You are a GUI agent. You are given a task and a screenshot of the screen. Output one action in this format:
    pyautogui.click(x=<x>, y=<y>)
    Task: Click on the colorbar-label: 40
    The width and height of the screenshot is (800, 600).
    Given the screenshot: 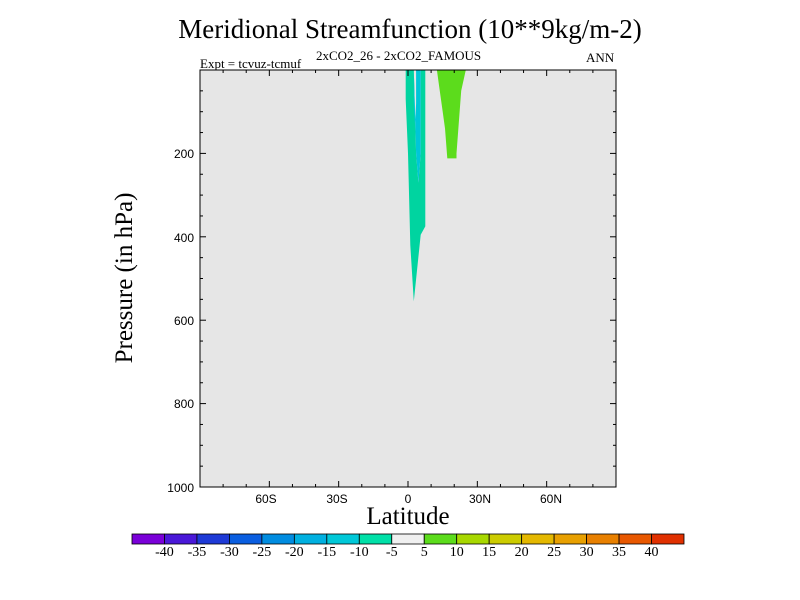 What is the action you would take?
    pyautogui.click(x=651, y=552)
    